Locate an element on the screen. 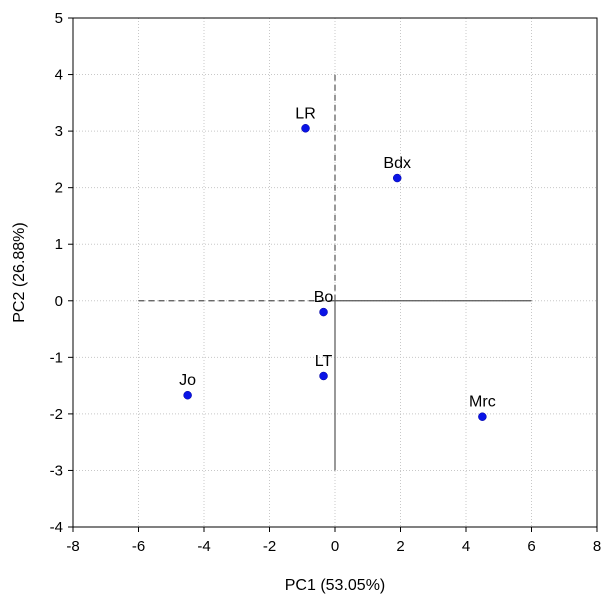  data-point-bdx: Bdx is located at coordinates (397, 169).